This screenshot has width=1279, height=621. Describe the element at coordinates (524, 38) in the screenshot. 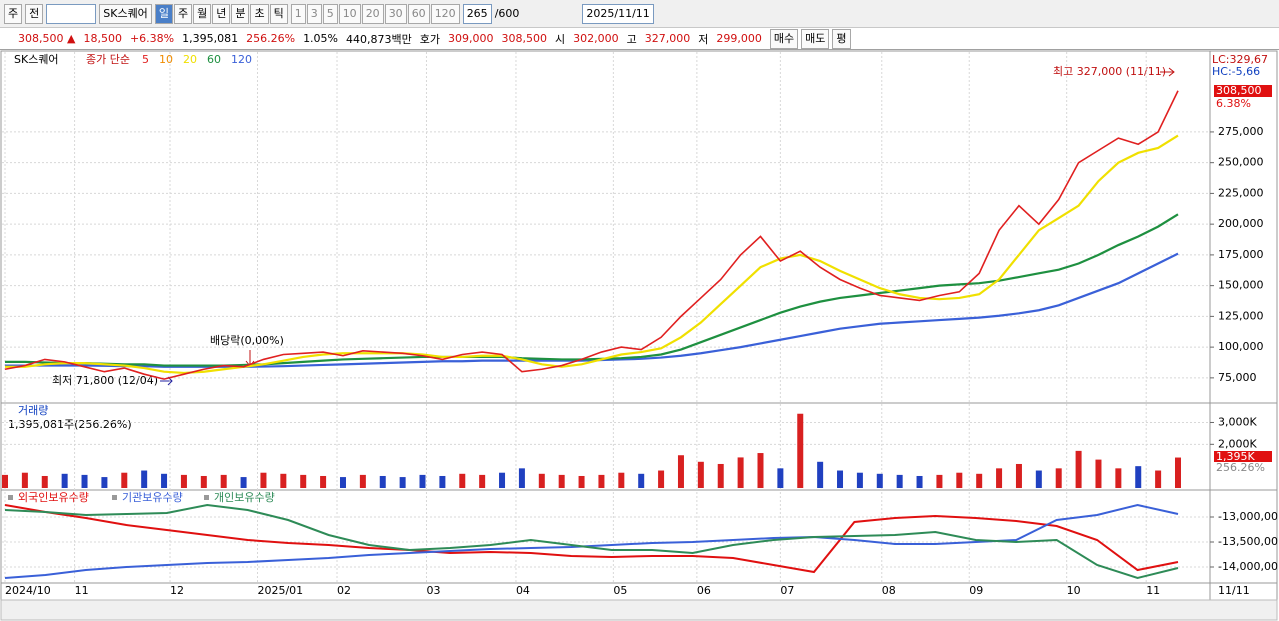

I see `bid: 308,500` at that location.